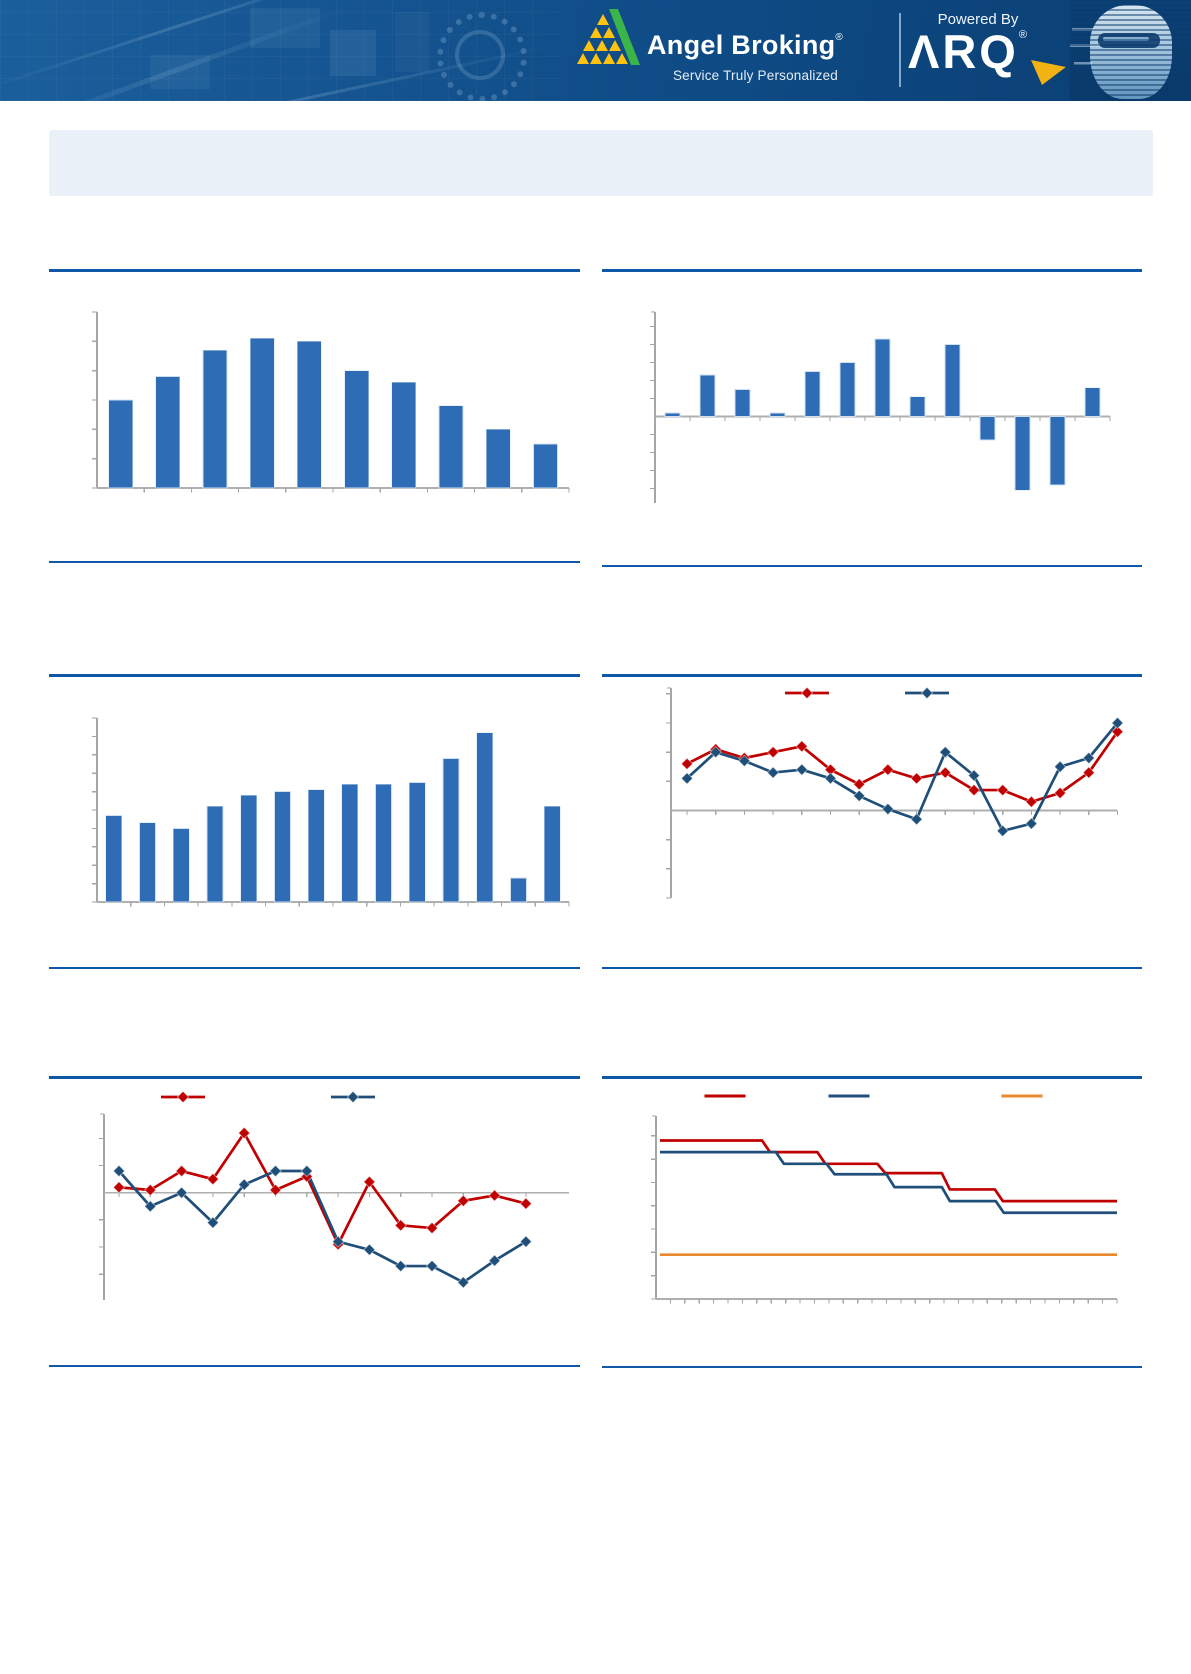 This screenshot has width=1191, height=1674. I want to click on robot-hologram, so click(1130, 50).